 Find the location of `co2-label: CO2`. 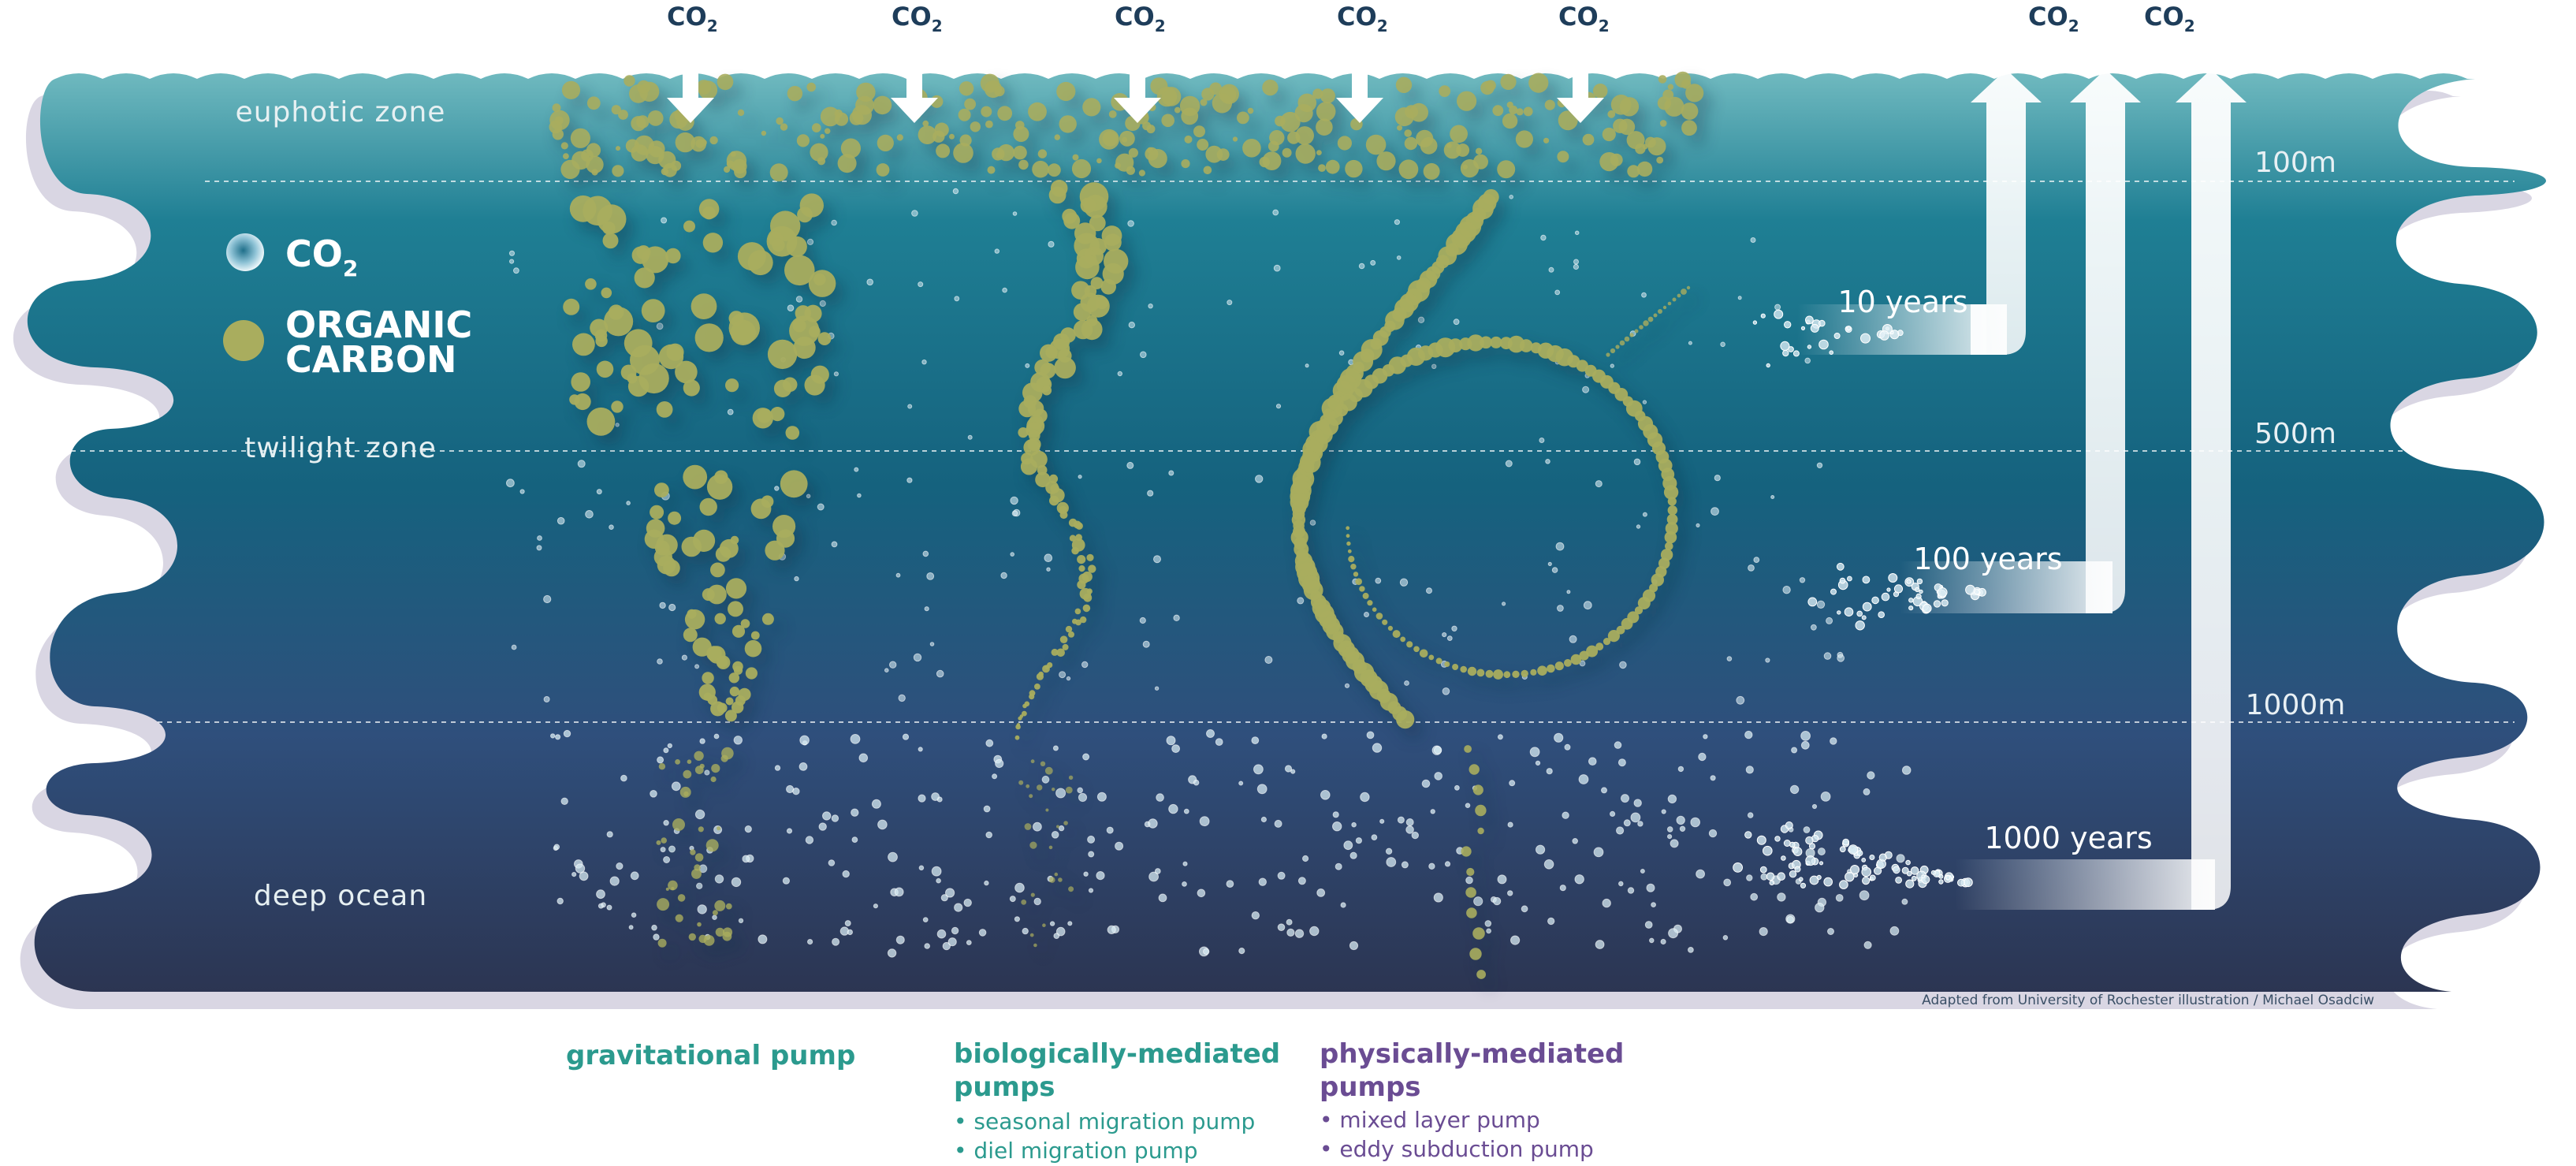

co2-label: CO2 is located at coordinates (1140, 19).